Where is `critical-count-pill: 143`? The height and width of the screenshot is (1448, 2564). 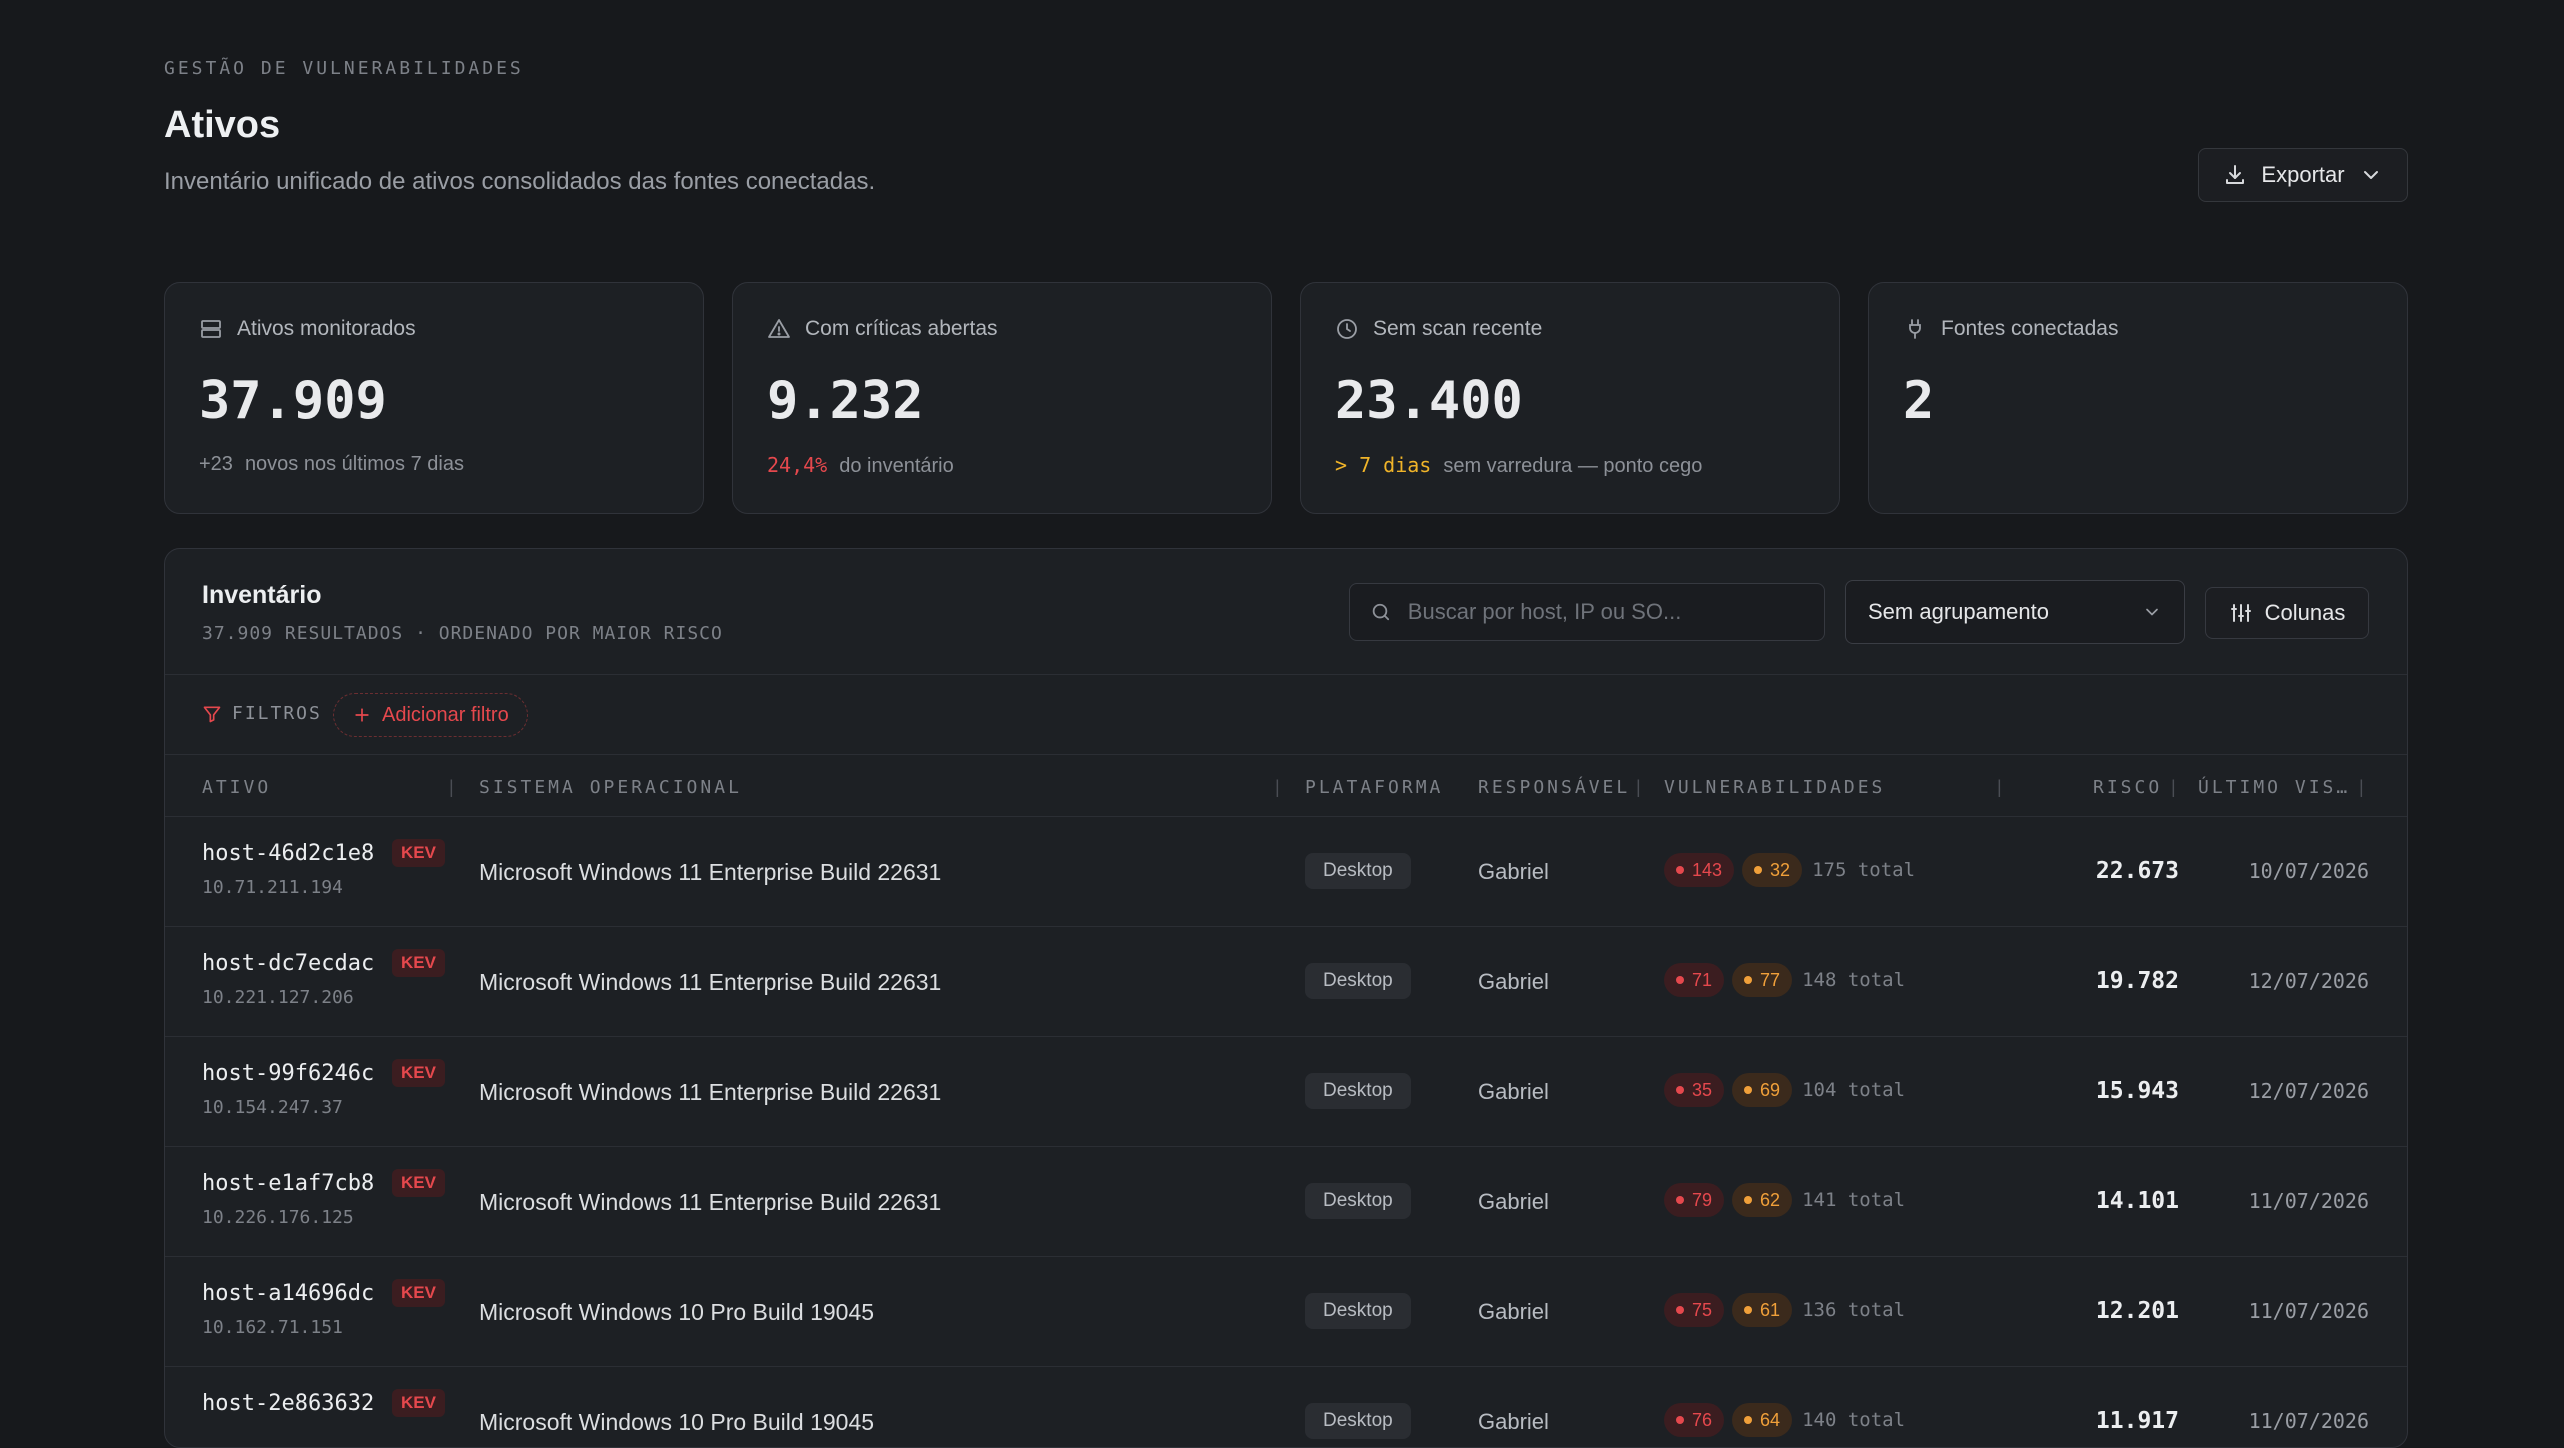 critical-count-pill: 143 is located at coordinates (1699, 870).